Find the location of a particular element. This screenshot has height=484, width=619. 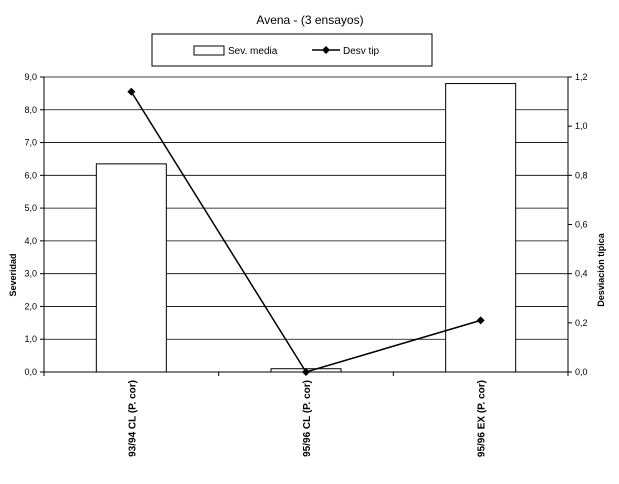

chart-title: Avena - (3 ensayos) is located at coordinates (309, 20).